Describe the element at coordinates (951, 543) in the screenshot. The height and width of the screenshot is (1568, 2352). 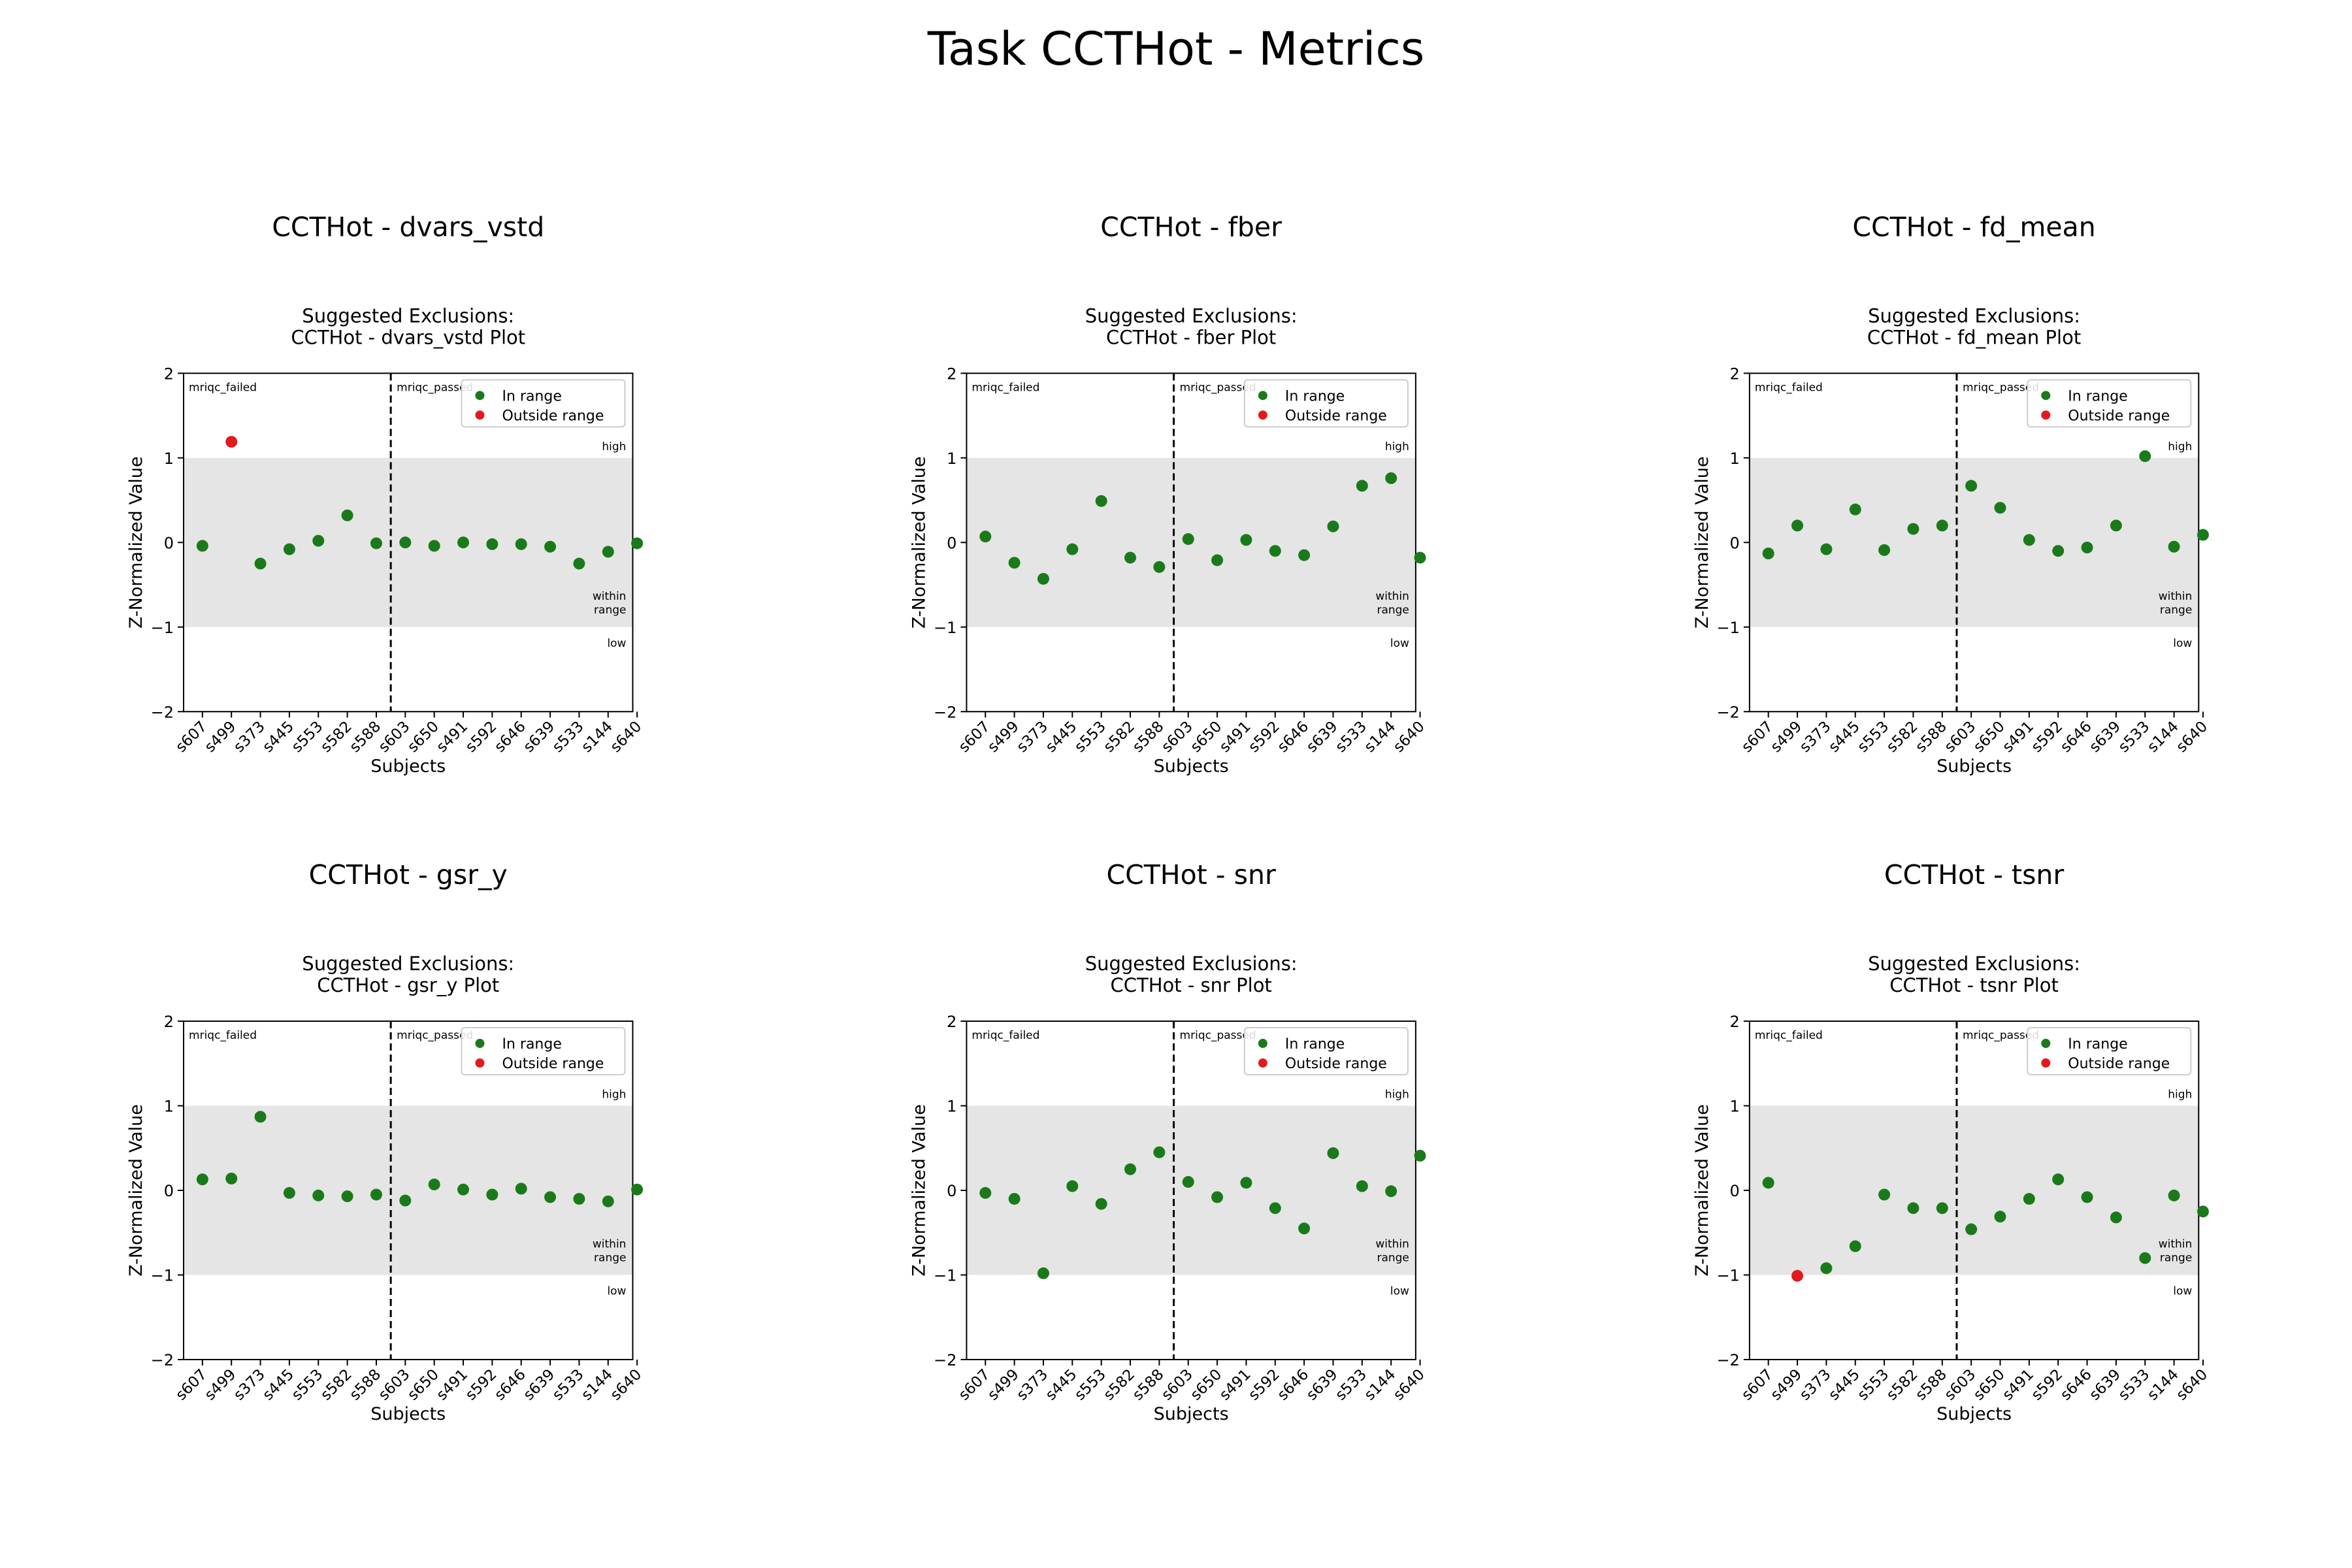
I see `y-tick-label: 0` at that location.